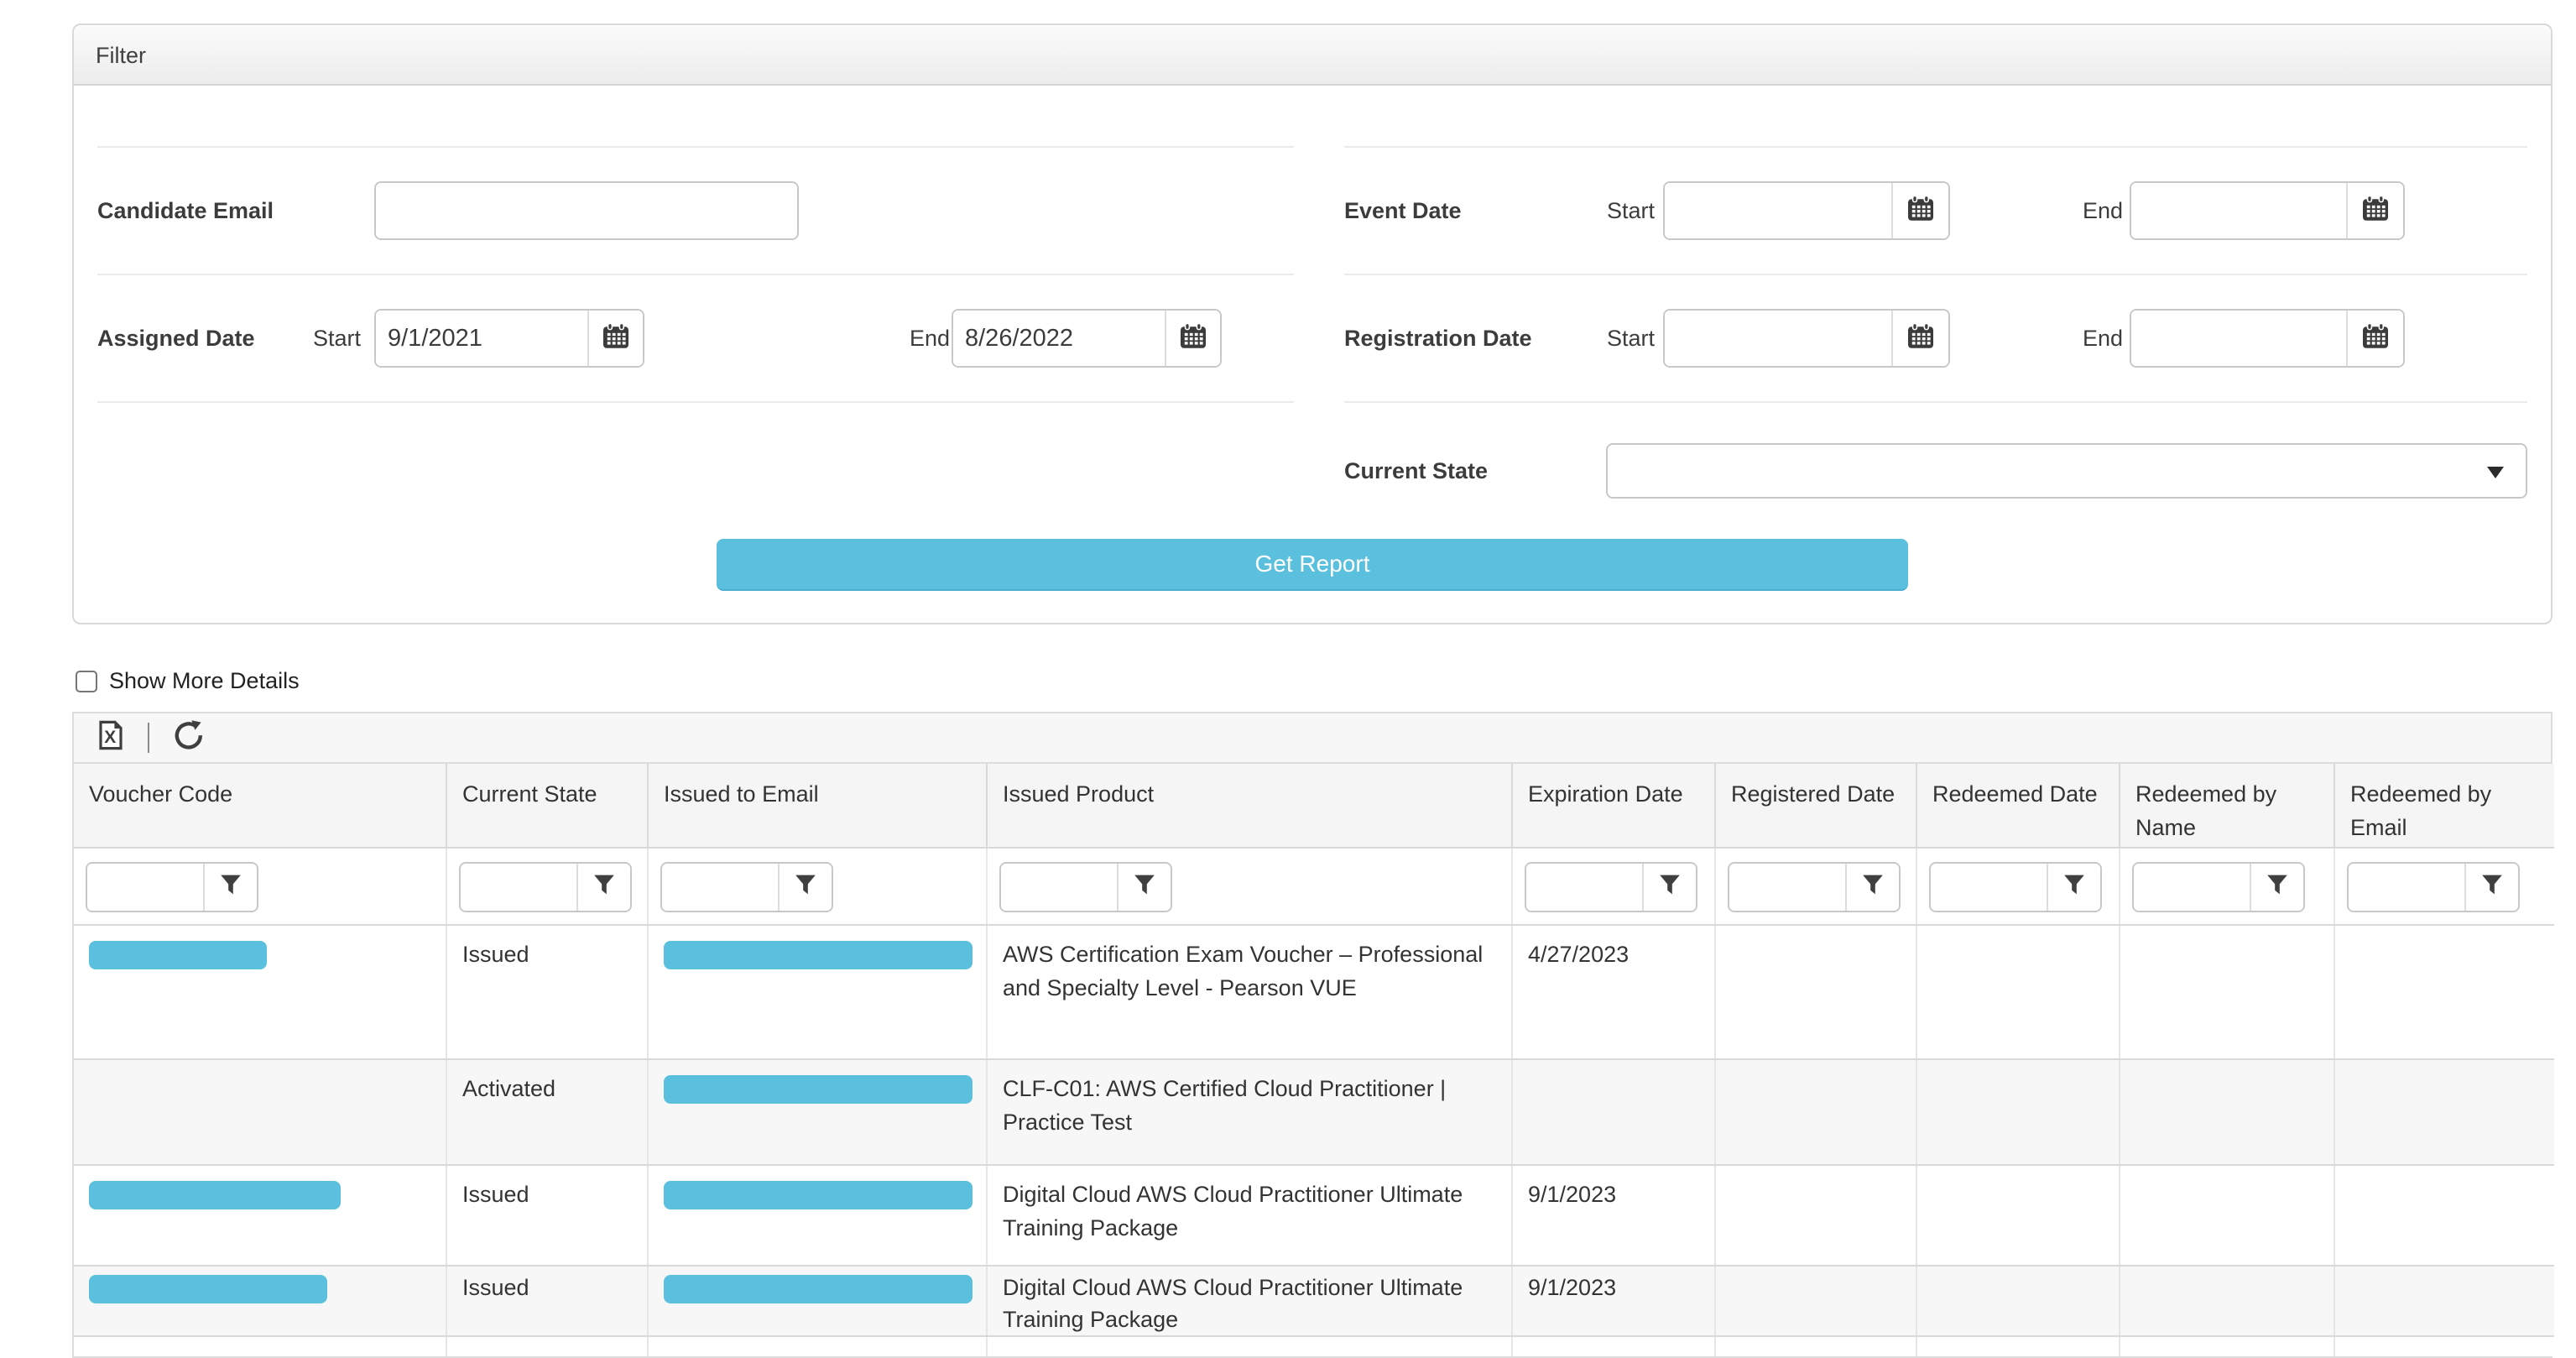  What do you see at coordinates (1815, 806) in the screenshot?
I see `column-header-registered-date: Registered Date` at bounding box center [1815, 806].